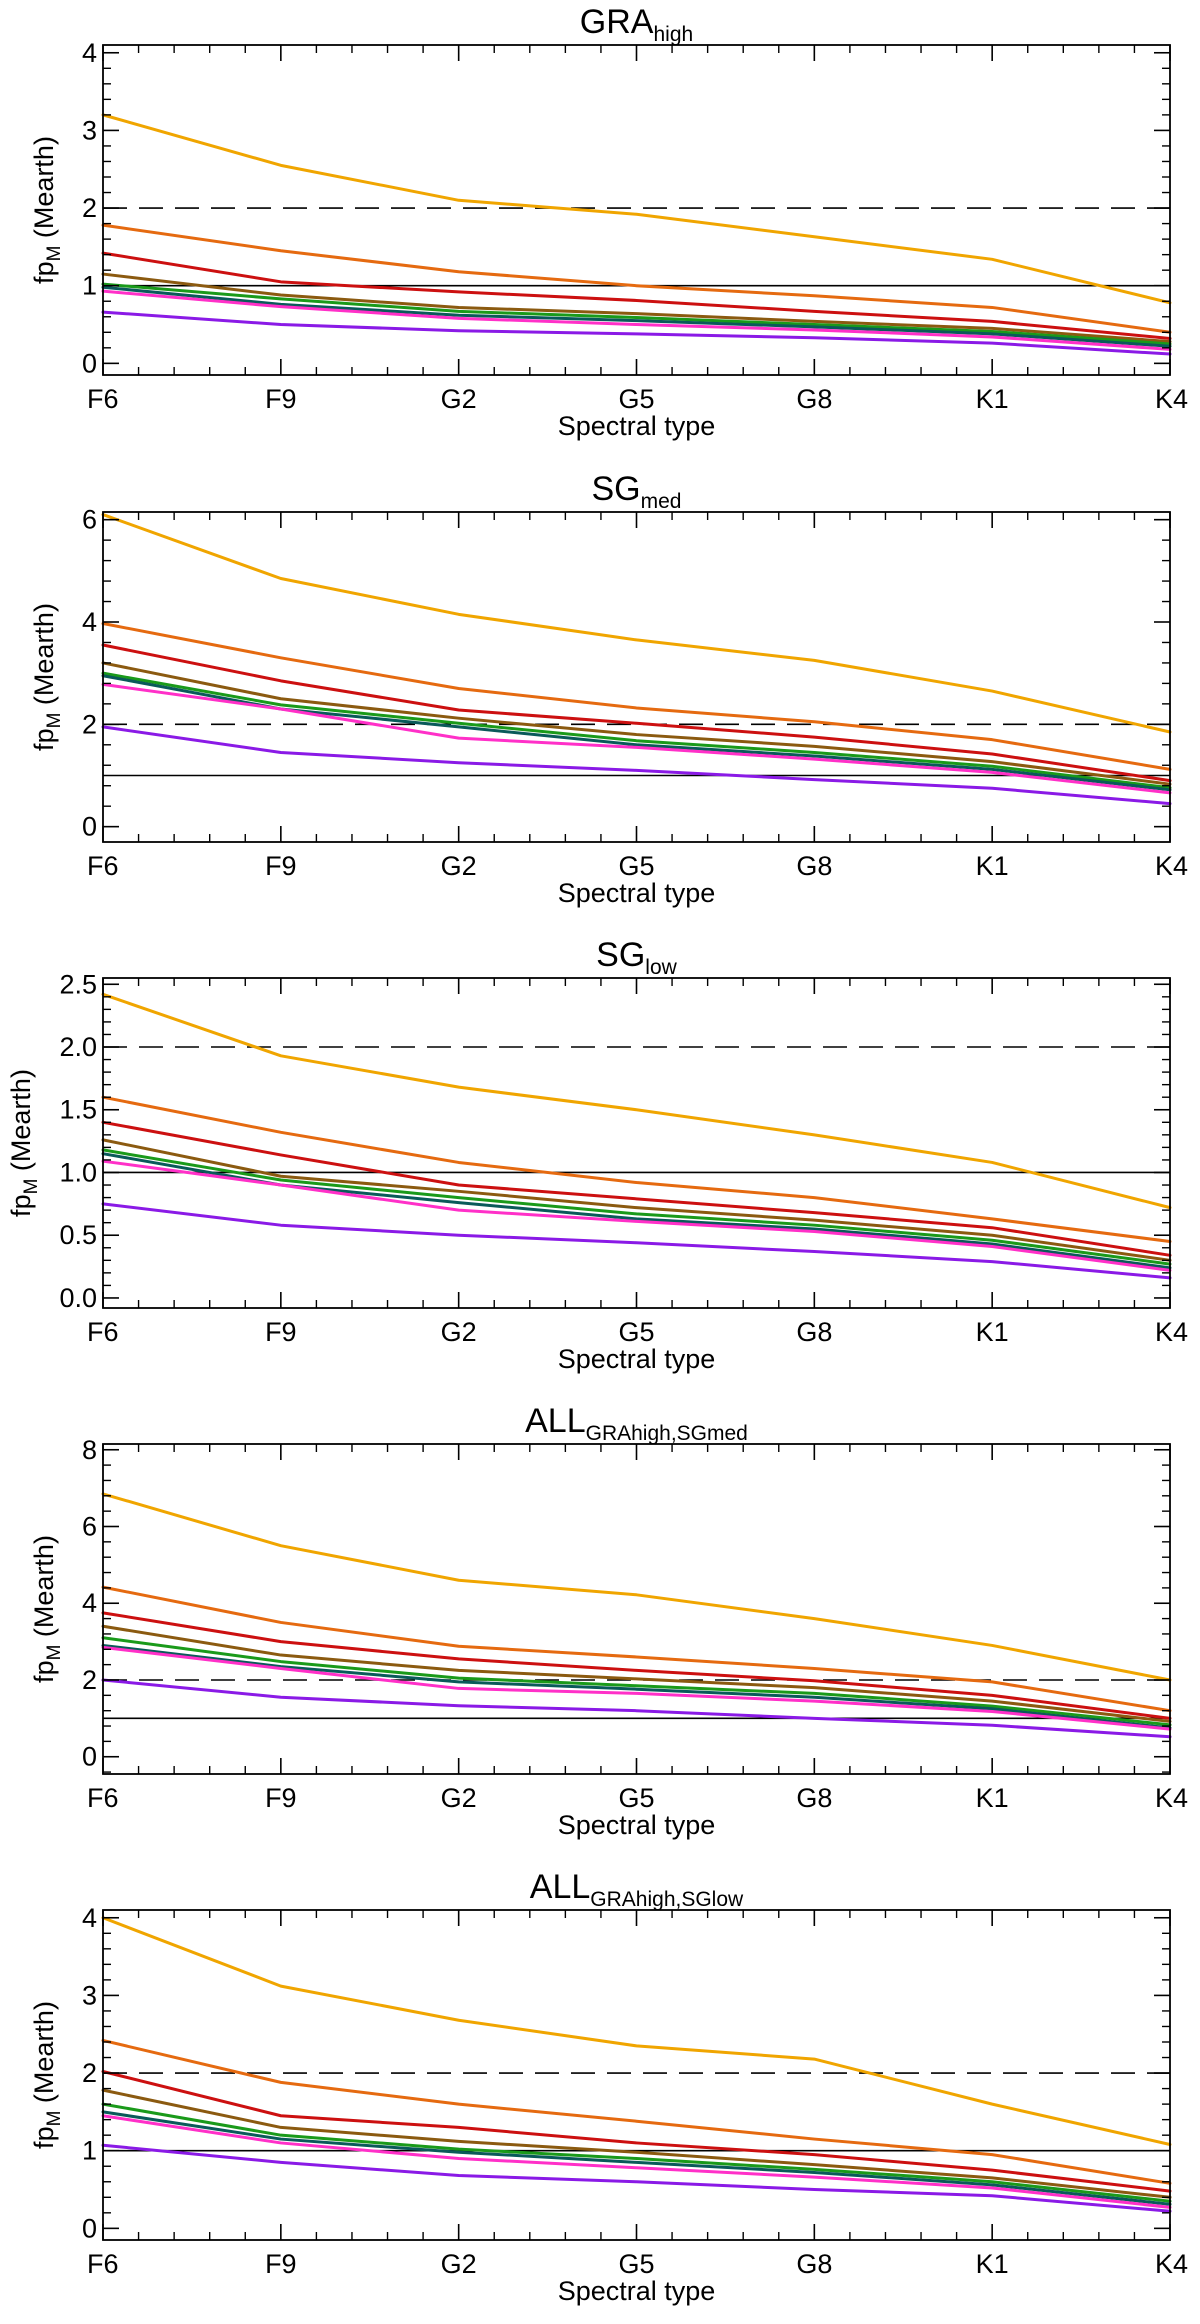  What do you see at coordinates (89, 1450) in the screenshot?
I see `y-tick-label: 8` at bounding box center [89, 1450].